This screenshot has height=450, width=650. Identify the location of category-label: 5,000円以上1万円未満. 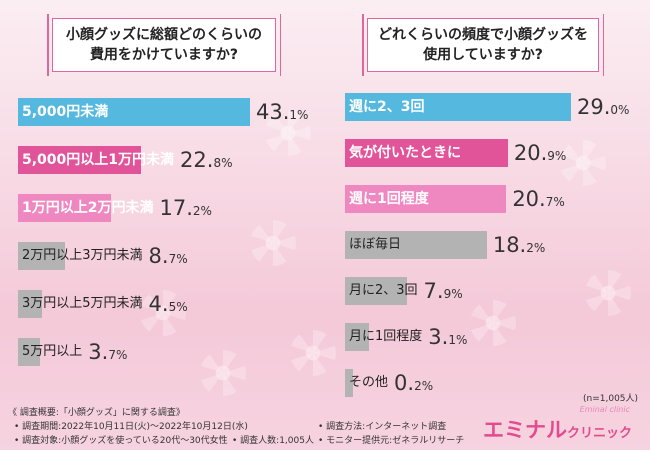
(98, 160).